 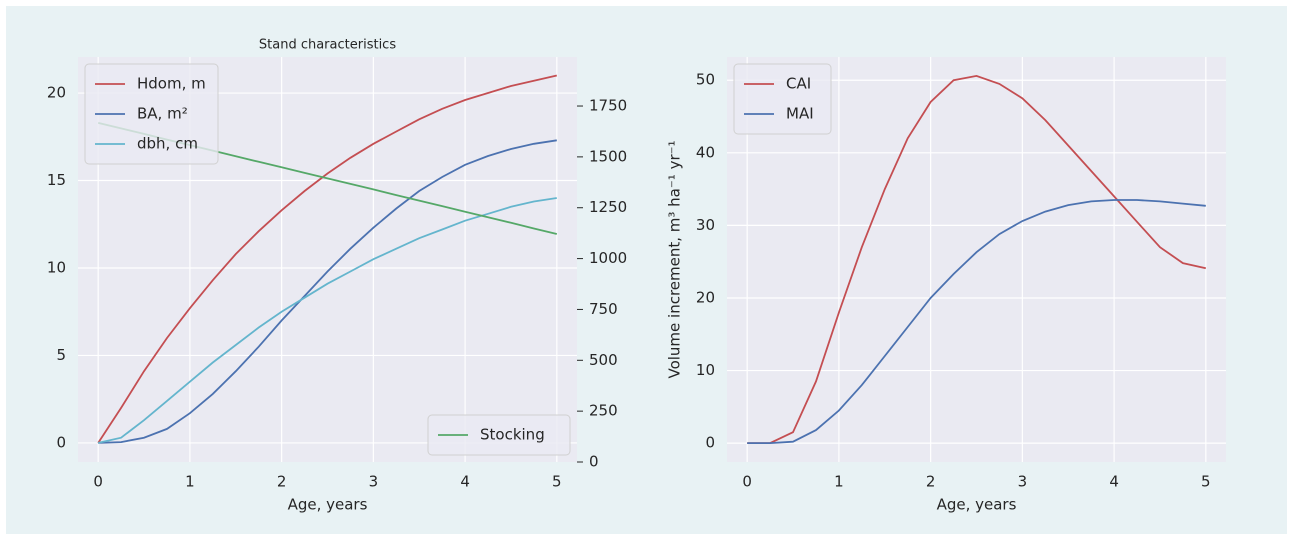 I want to click on y2-tick-label: 1000, so click(x=608, y=258).